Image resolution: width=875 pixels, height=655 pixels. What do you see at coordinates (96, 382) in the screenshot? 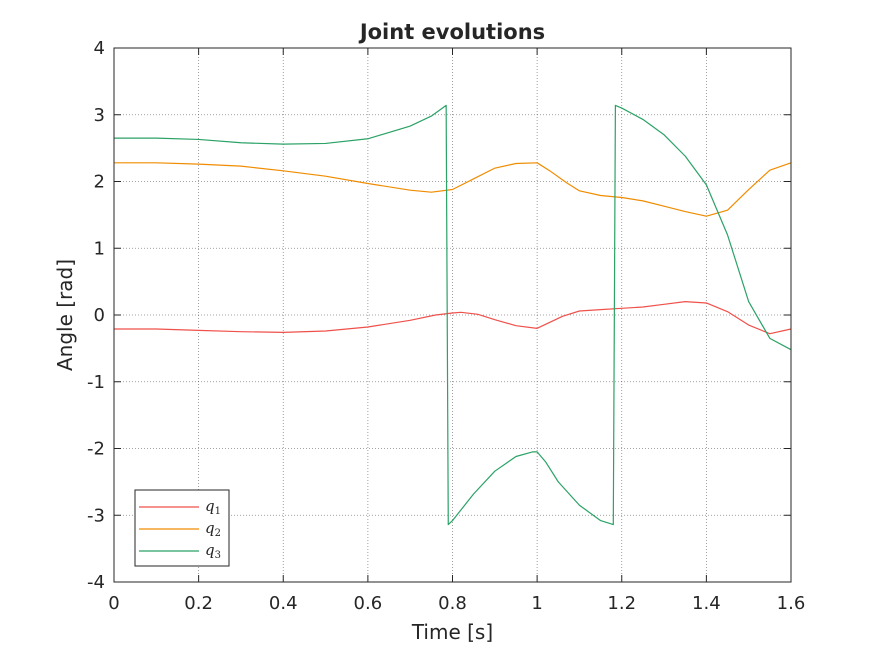
I see `y-tick-label: -1` at bounding box center [96, 382].